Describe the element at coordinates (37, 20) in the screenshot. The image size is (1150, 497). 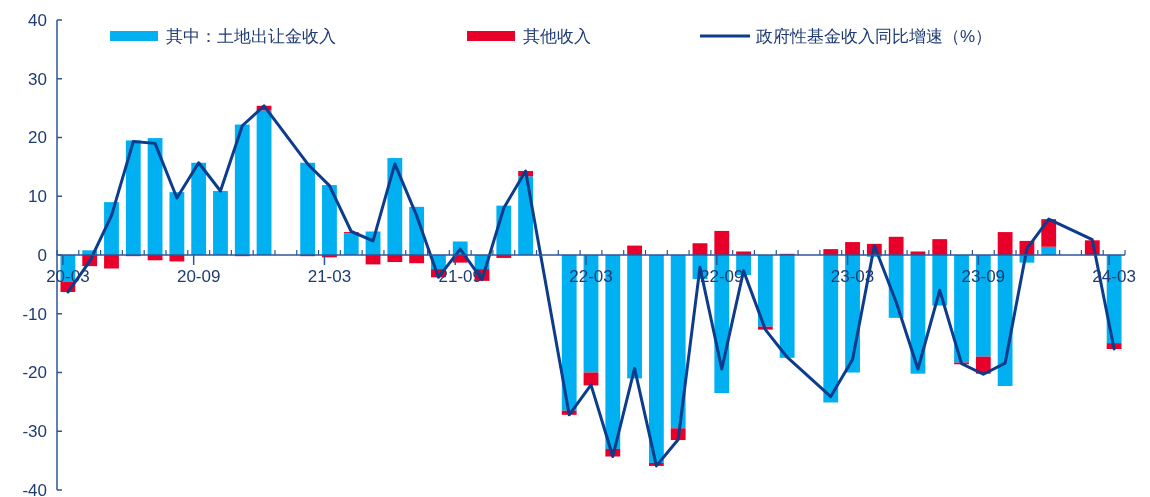
I see `y-tick-label: 40` at that location.